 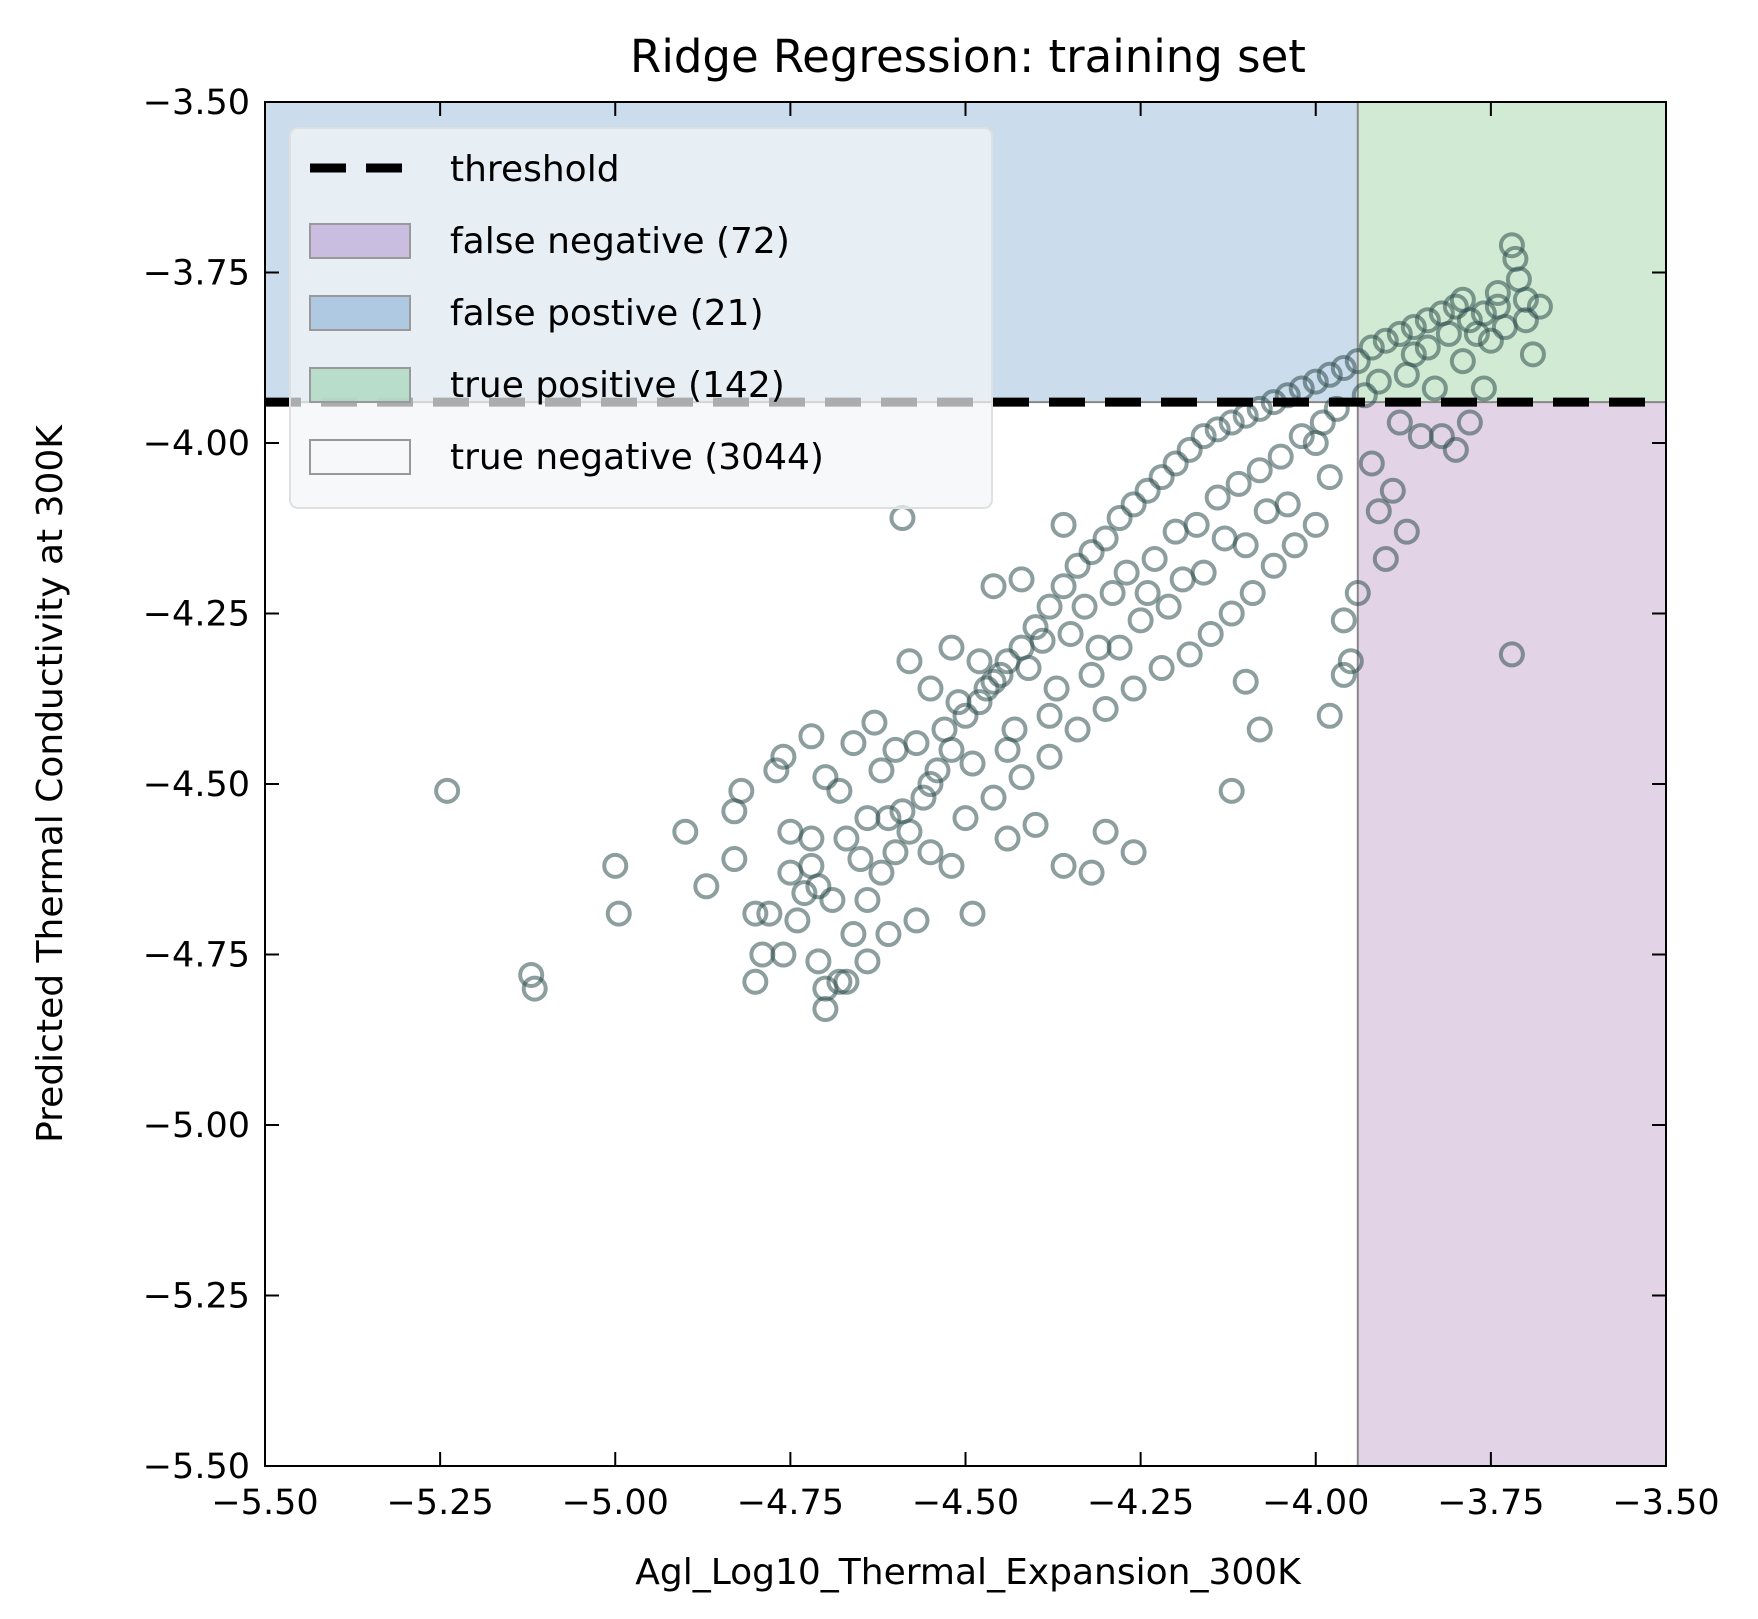 What do you see at coordinates (535, 169) in the screenshot?
I see `legend-label: threshold` at bounding box center [535, 169].